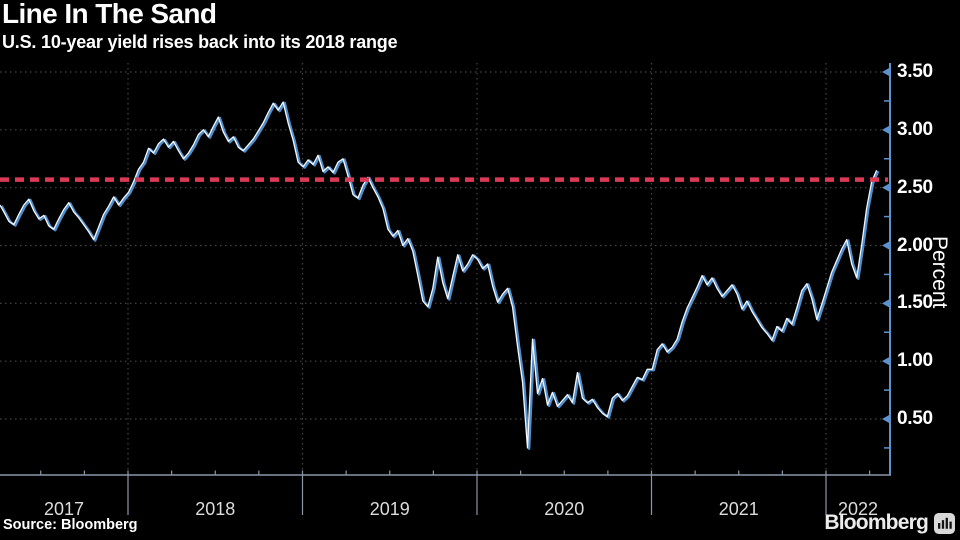  I want to click on year-label-2019: 2019, so click(389, 509).